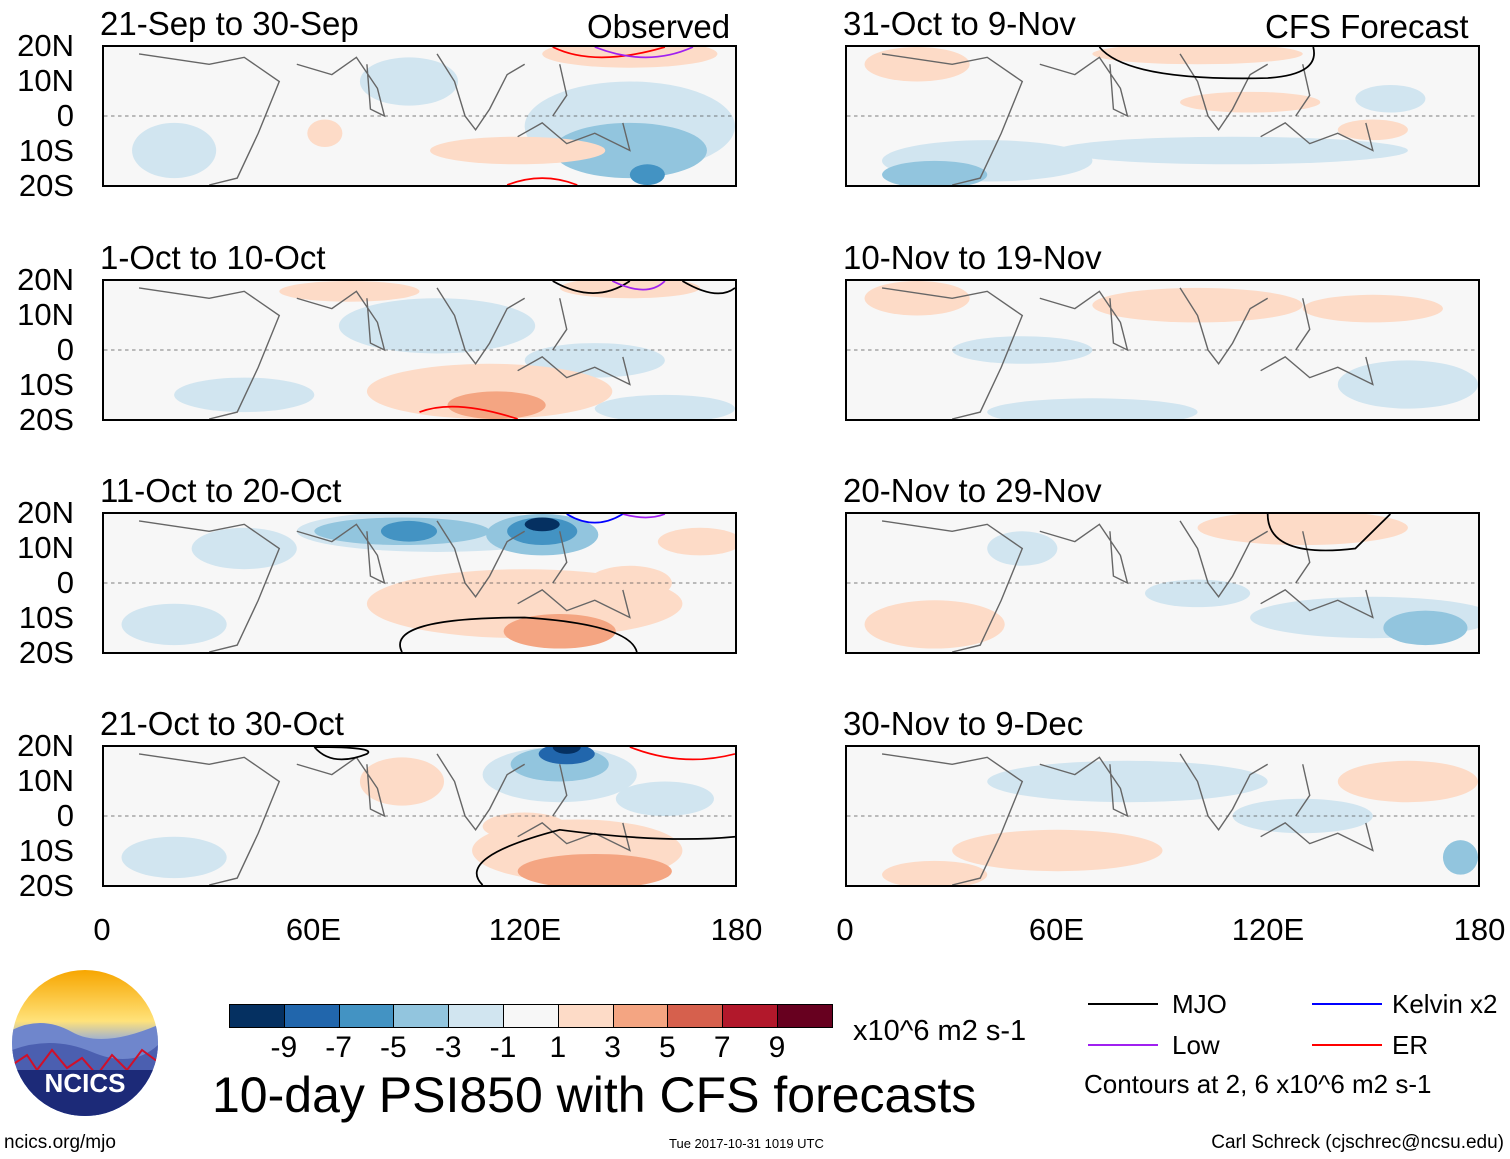  Describe the element at coordinates (393, 1047) in the screenshot. I see `colorbar-tick: -5` at that location.